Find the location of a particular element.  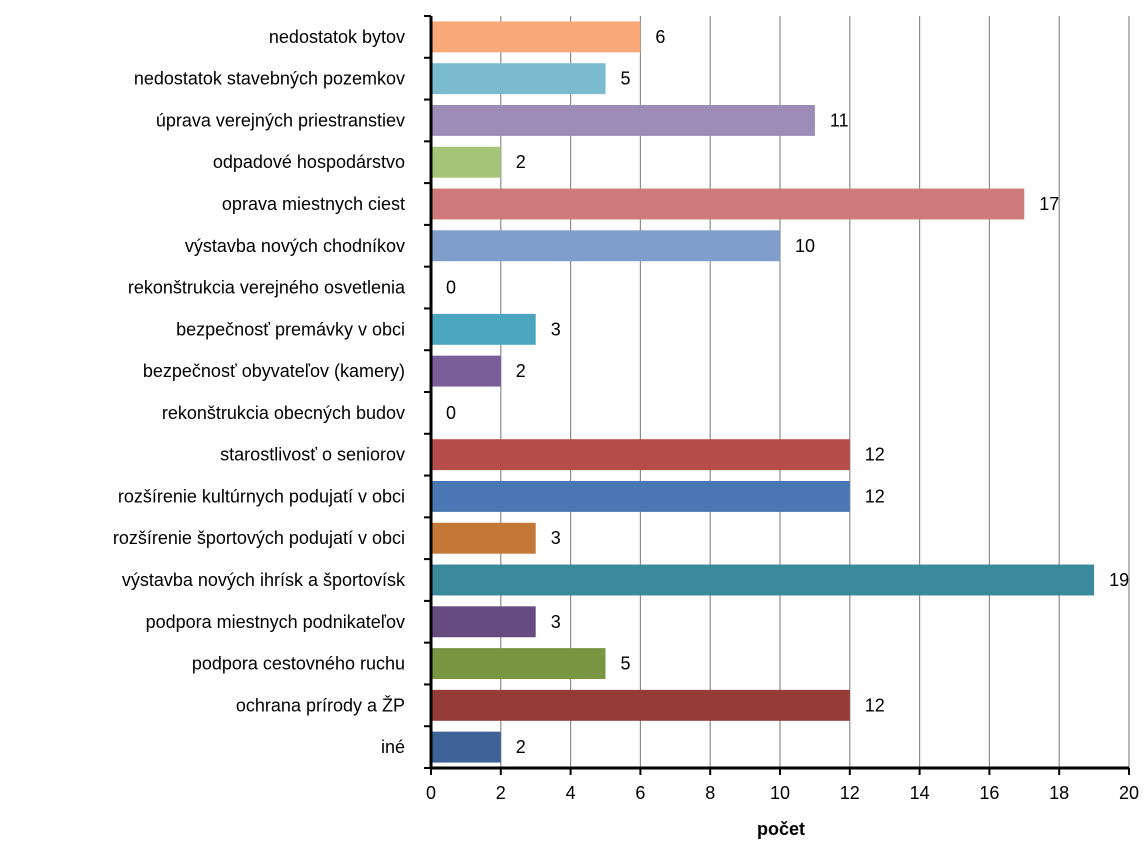

x-tick-label: 4 is located at coordinates (571, 793).